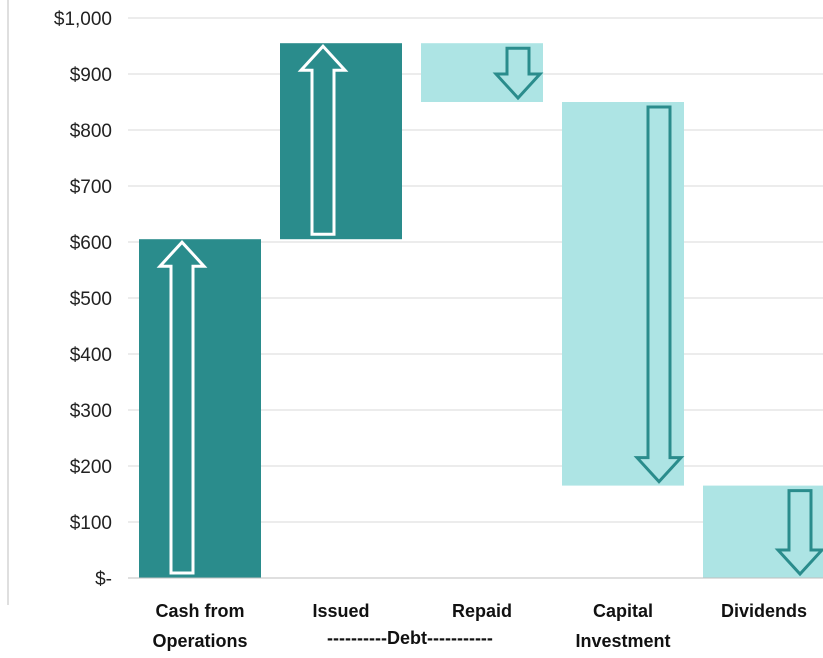 This screenshot has width=823, height=658. Describe the element at coordinates (764, 611) in the screenshot. I see `x-category-label: Dividends` at that location.